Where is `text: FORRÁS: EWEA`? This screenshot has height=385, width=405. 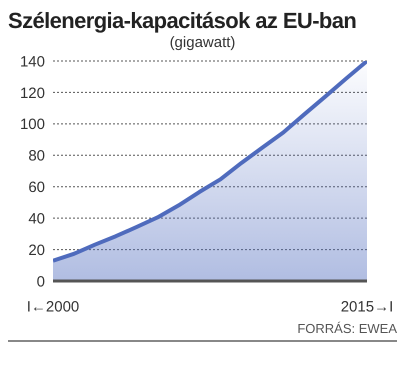
text: FORRÁS: EWEA is located at coordinates (347, 328).